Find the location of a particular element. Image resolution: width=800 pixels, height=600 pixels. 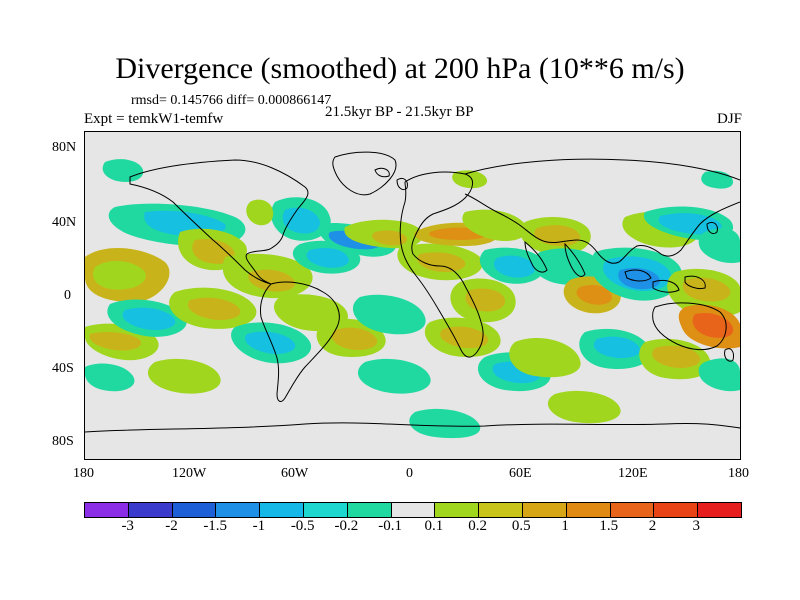

rmsd-diff-stats: rmsd= 0.145766 diff= 0.000866147 is located at coordinates (231, 100).